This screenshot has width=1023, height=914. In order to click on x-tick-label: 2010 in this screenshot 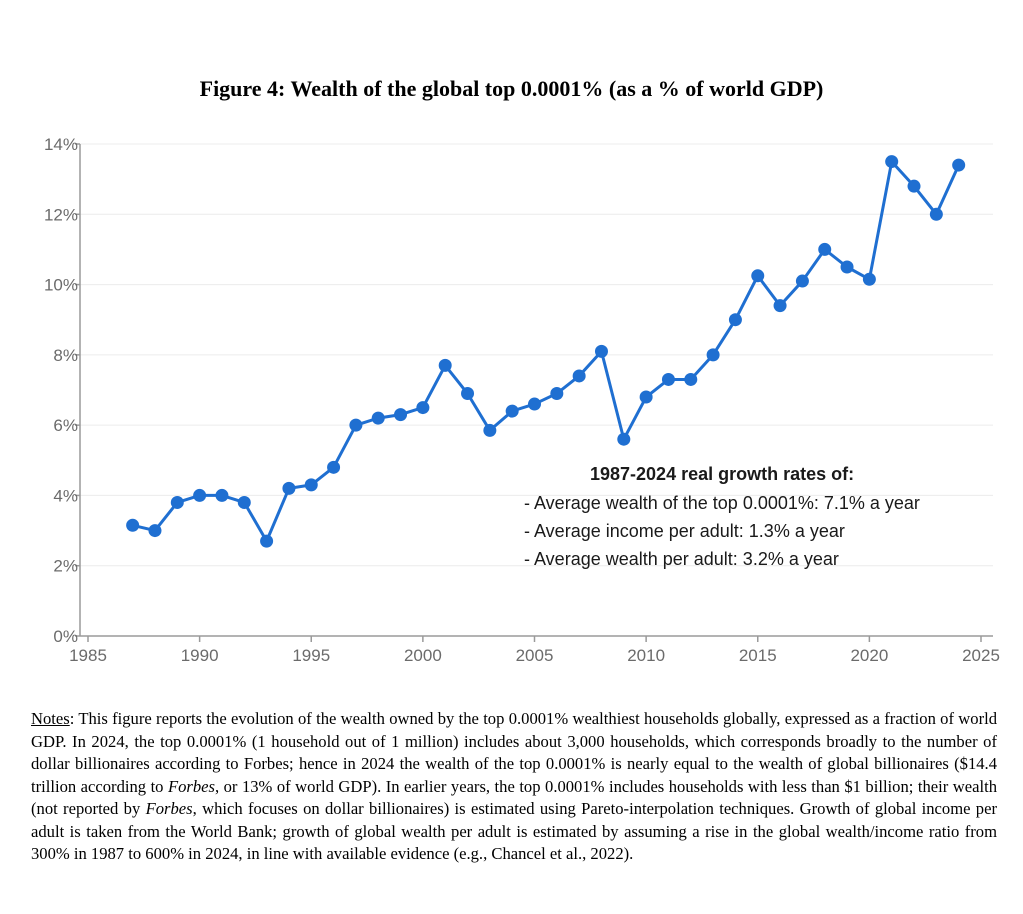, I will do `click(646, 655)`.